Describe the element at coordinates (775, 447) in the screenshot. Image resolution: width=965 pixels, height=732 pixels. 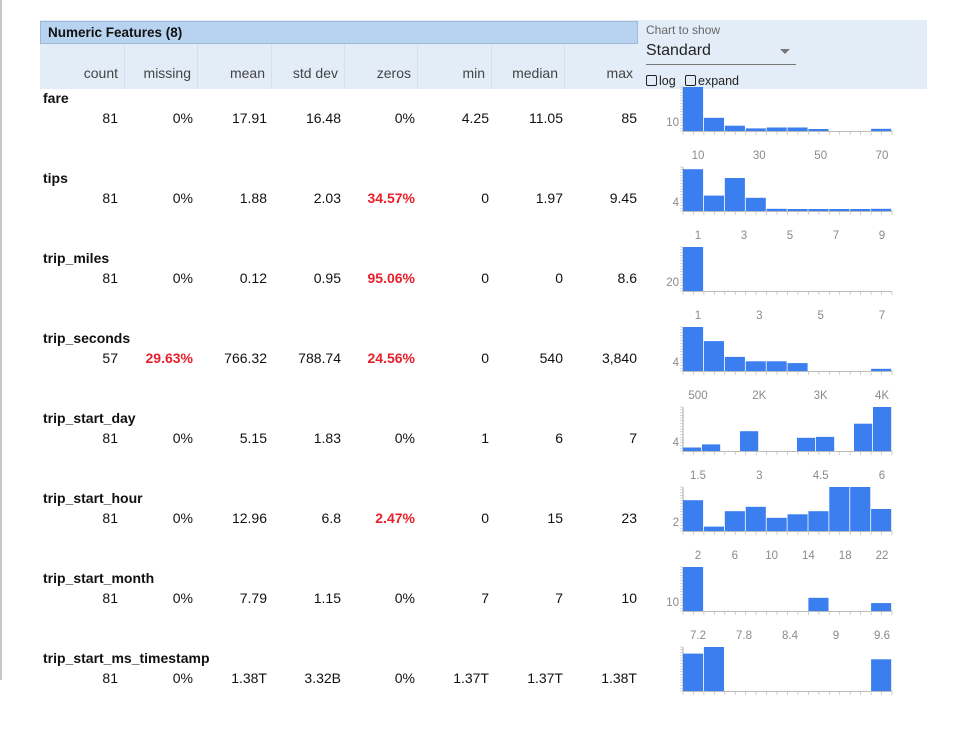
I see `histogram-chart: 4 1.5 3 4.5 6` at that location.